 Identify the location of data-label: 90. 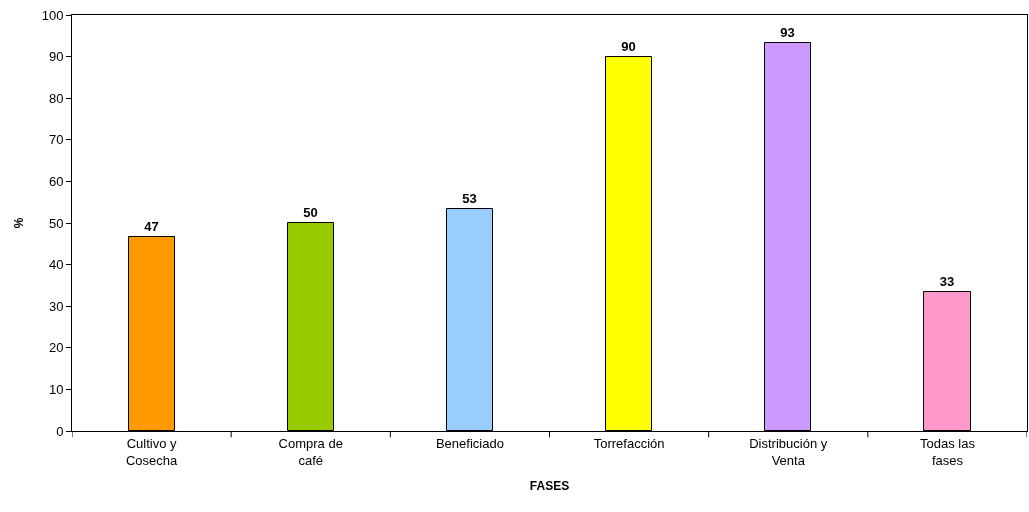
(628, 46).